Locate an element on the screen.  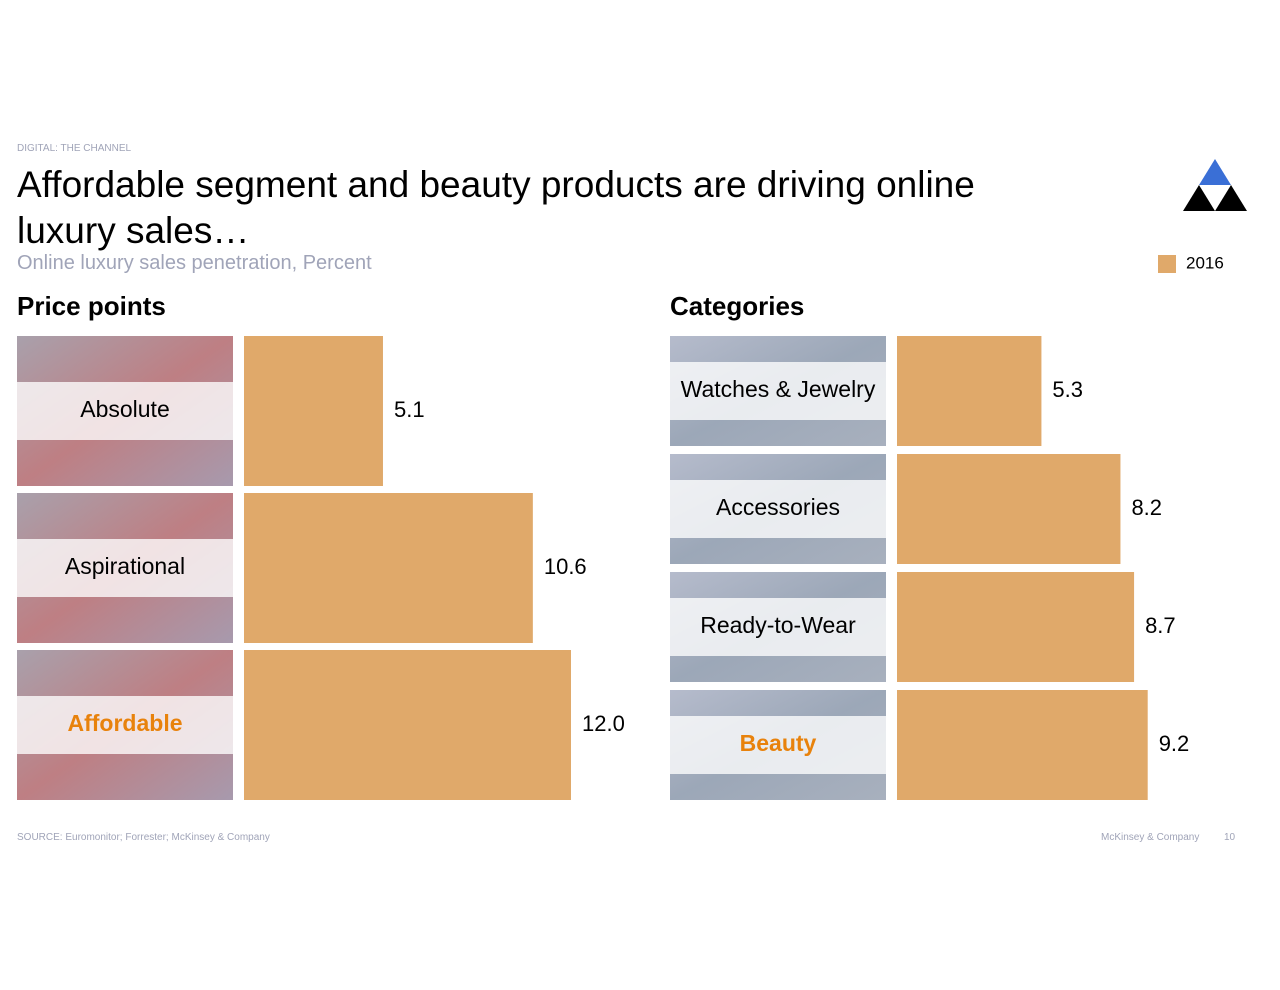
value-label: 12.0 is located at coordinates (603, 723).